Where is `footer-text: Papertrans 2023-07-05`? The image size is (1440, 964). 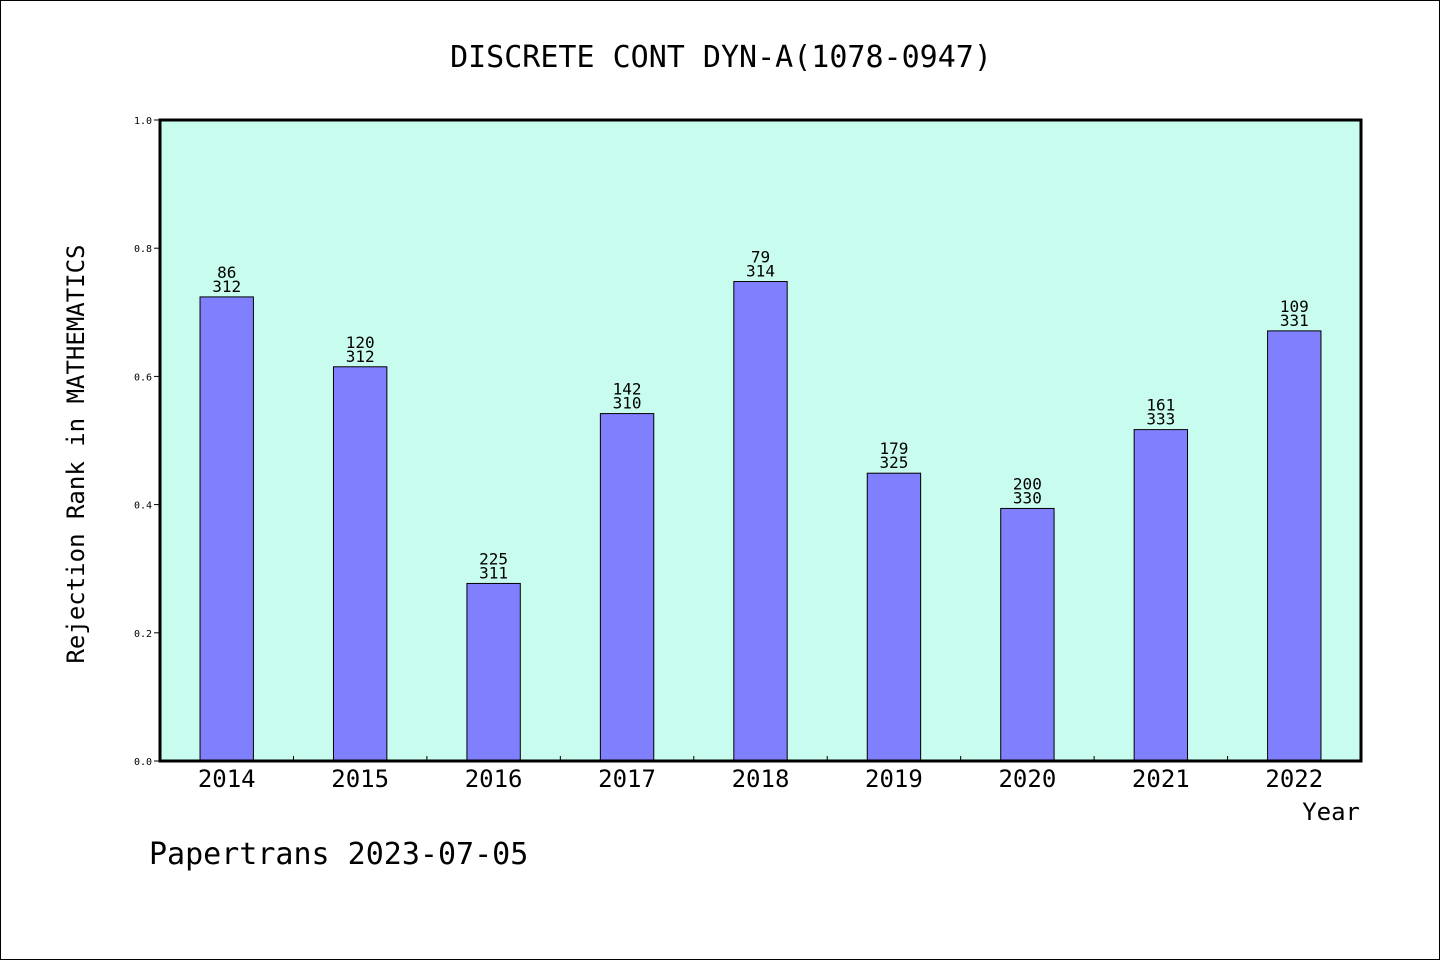 footer-text: Papertrans 2023-07-05 is located at coordinates (338, 854).